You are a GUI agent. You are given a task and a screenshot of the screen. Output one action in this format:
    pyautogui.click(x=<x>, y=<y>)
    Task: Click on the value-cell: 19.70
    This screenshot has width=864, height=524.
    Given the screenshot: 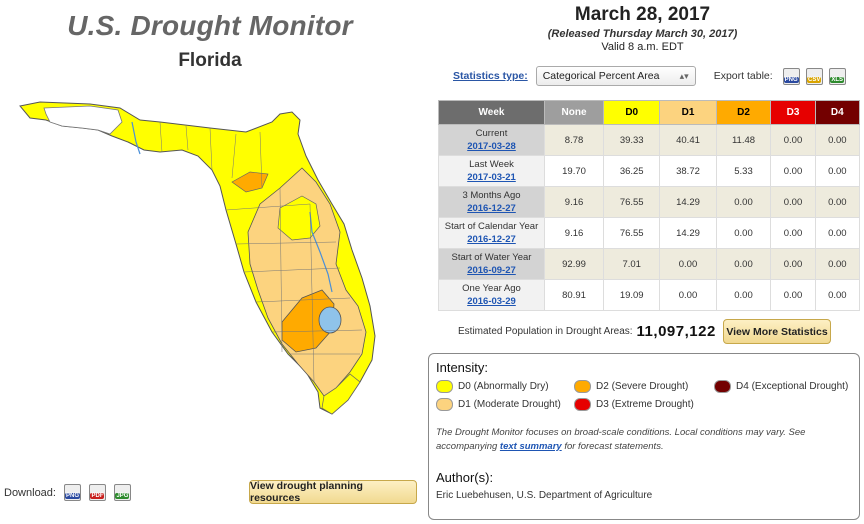 What is the action you would take?
    pyautogui.click(x=574, y=171)
    